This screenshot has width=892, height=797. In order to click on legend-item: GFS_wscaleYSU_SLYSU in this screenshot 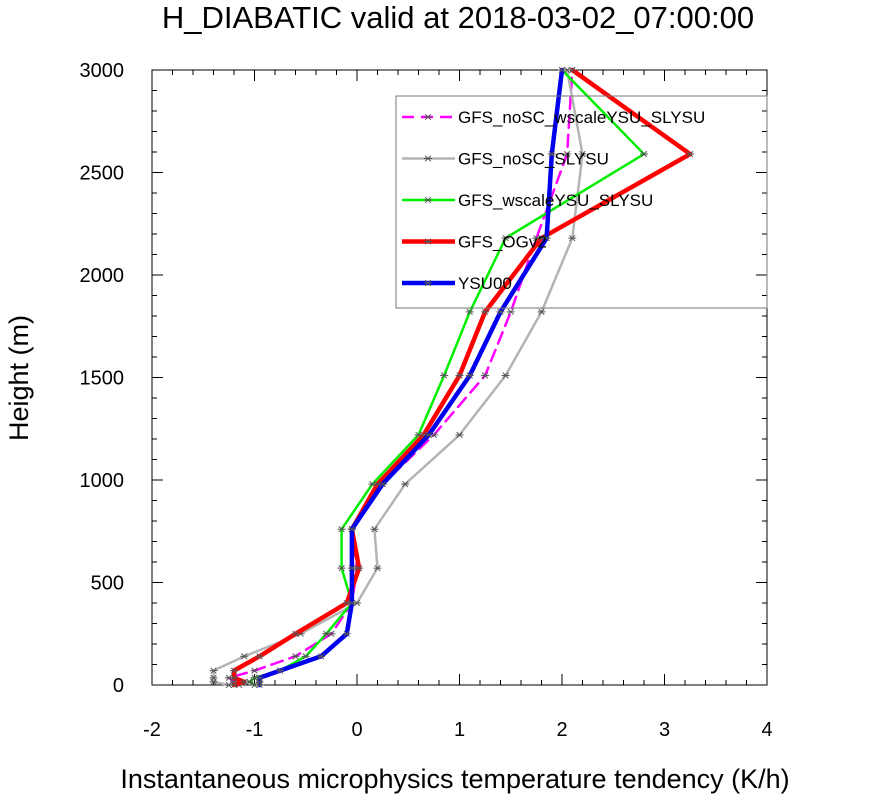, I will do `click(527, 200)`.